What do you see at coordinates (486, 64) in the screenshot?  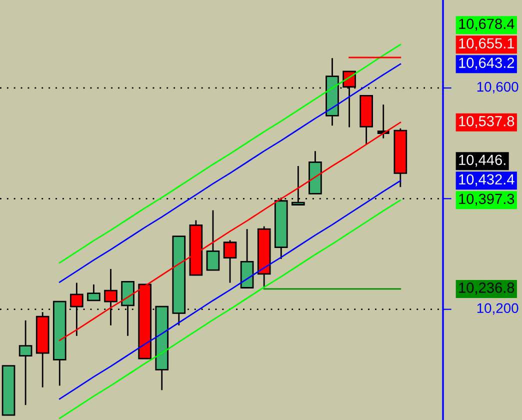 I see `text: 10,643.2` at bounding box center [486, 64].